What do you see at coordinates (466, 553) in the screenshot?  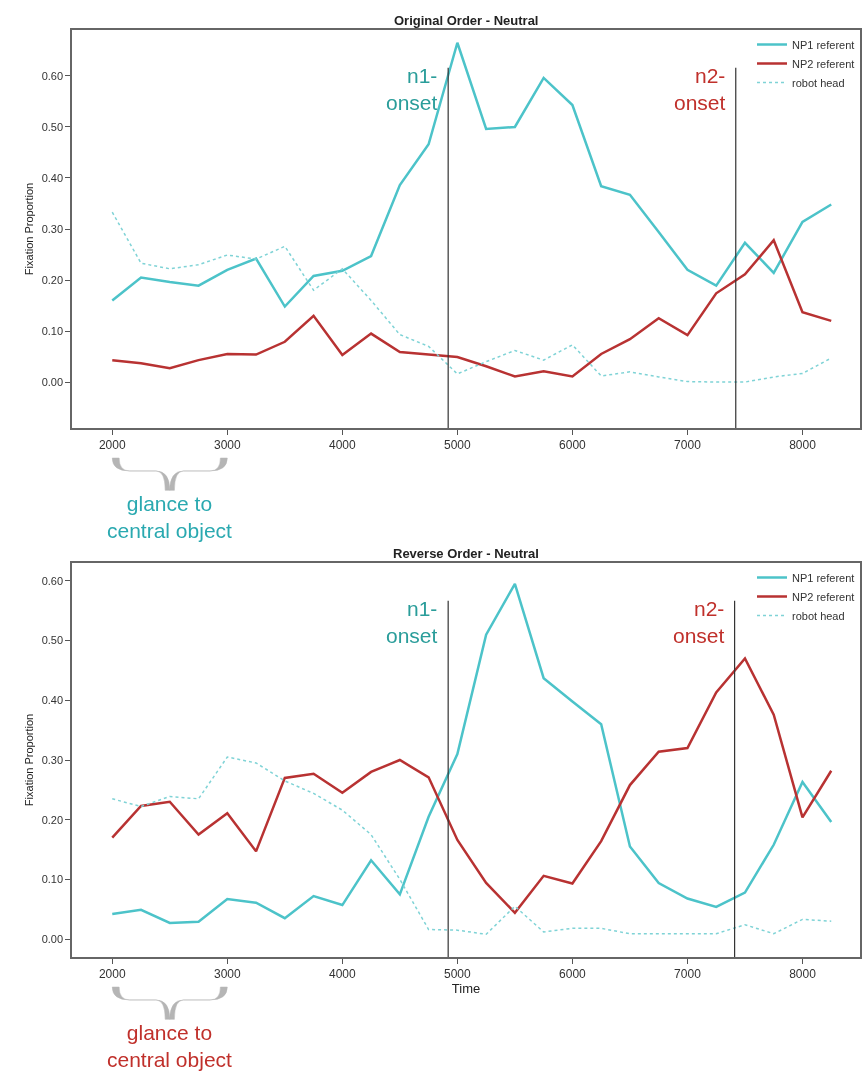 I see `chart-title: Reverse Order - Neutral` at bounding box center [466, 553].